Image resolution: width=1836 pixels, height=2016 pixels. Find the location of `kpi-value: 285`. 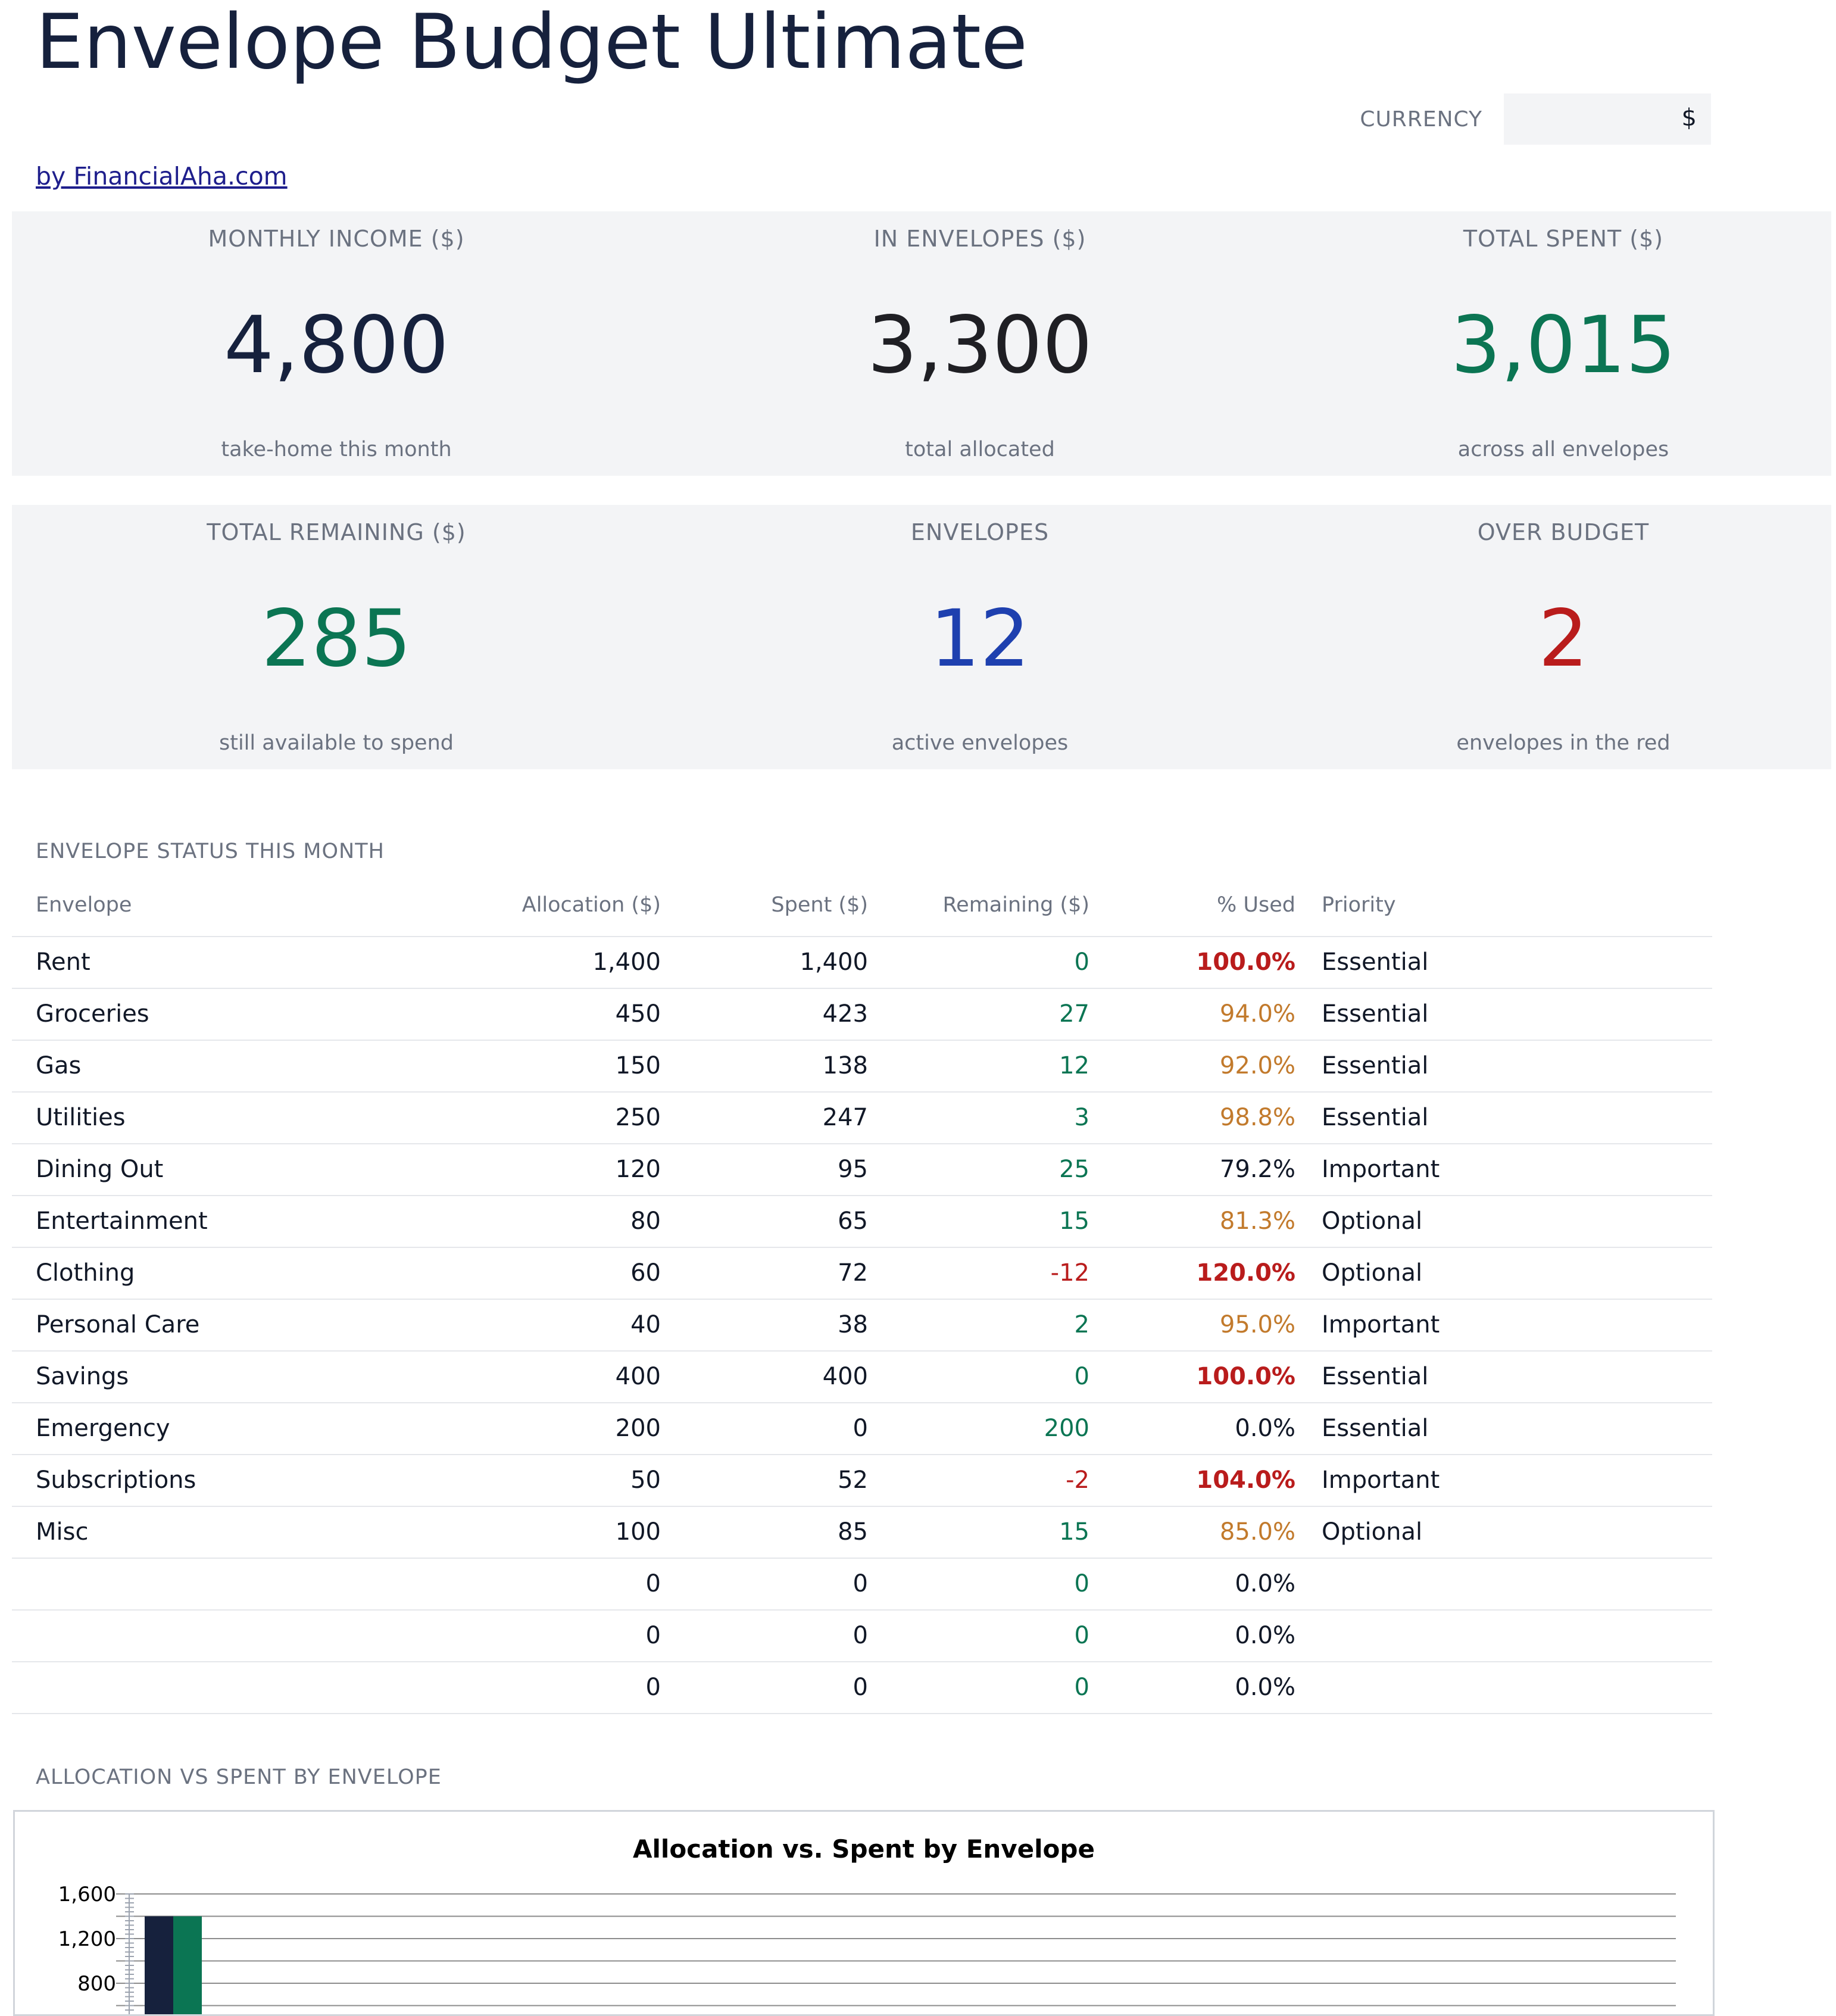

kpi-value: 285 is located at coordinates (336, 639).